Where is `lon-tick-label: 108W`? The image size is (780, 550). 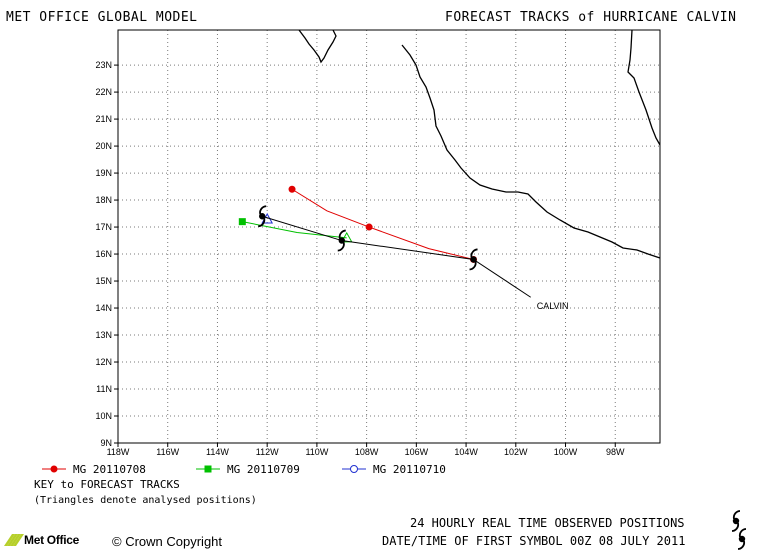 lon-tick-label: 108W is located at coordinates (367, 452).